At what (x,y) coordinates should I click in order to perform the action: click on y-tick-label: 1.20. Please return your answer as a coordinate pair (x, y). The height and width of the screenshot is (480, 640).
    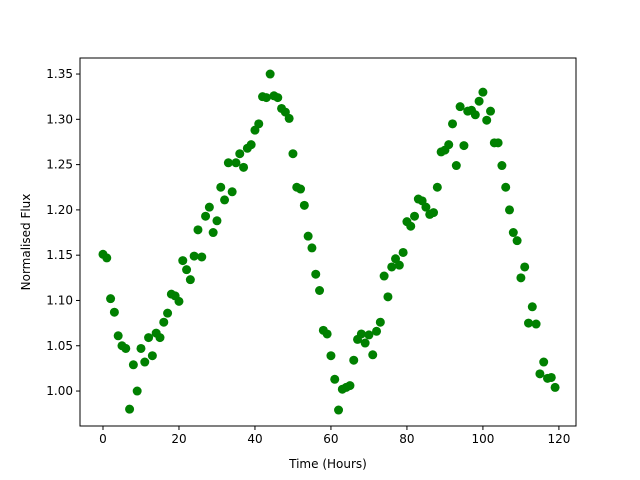
    Looking at the image, I should click on (59, 210).